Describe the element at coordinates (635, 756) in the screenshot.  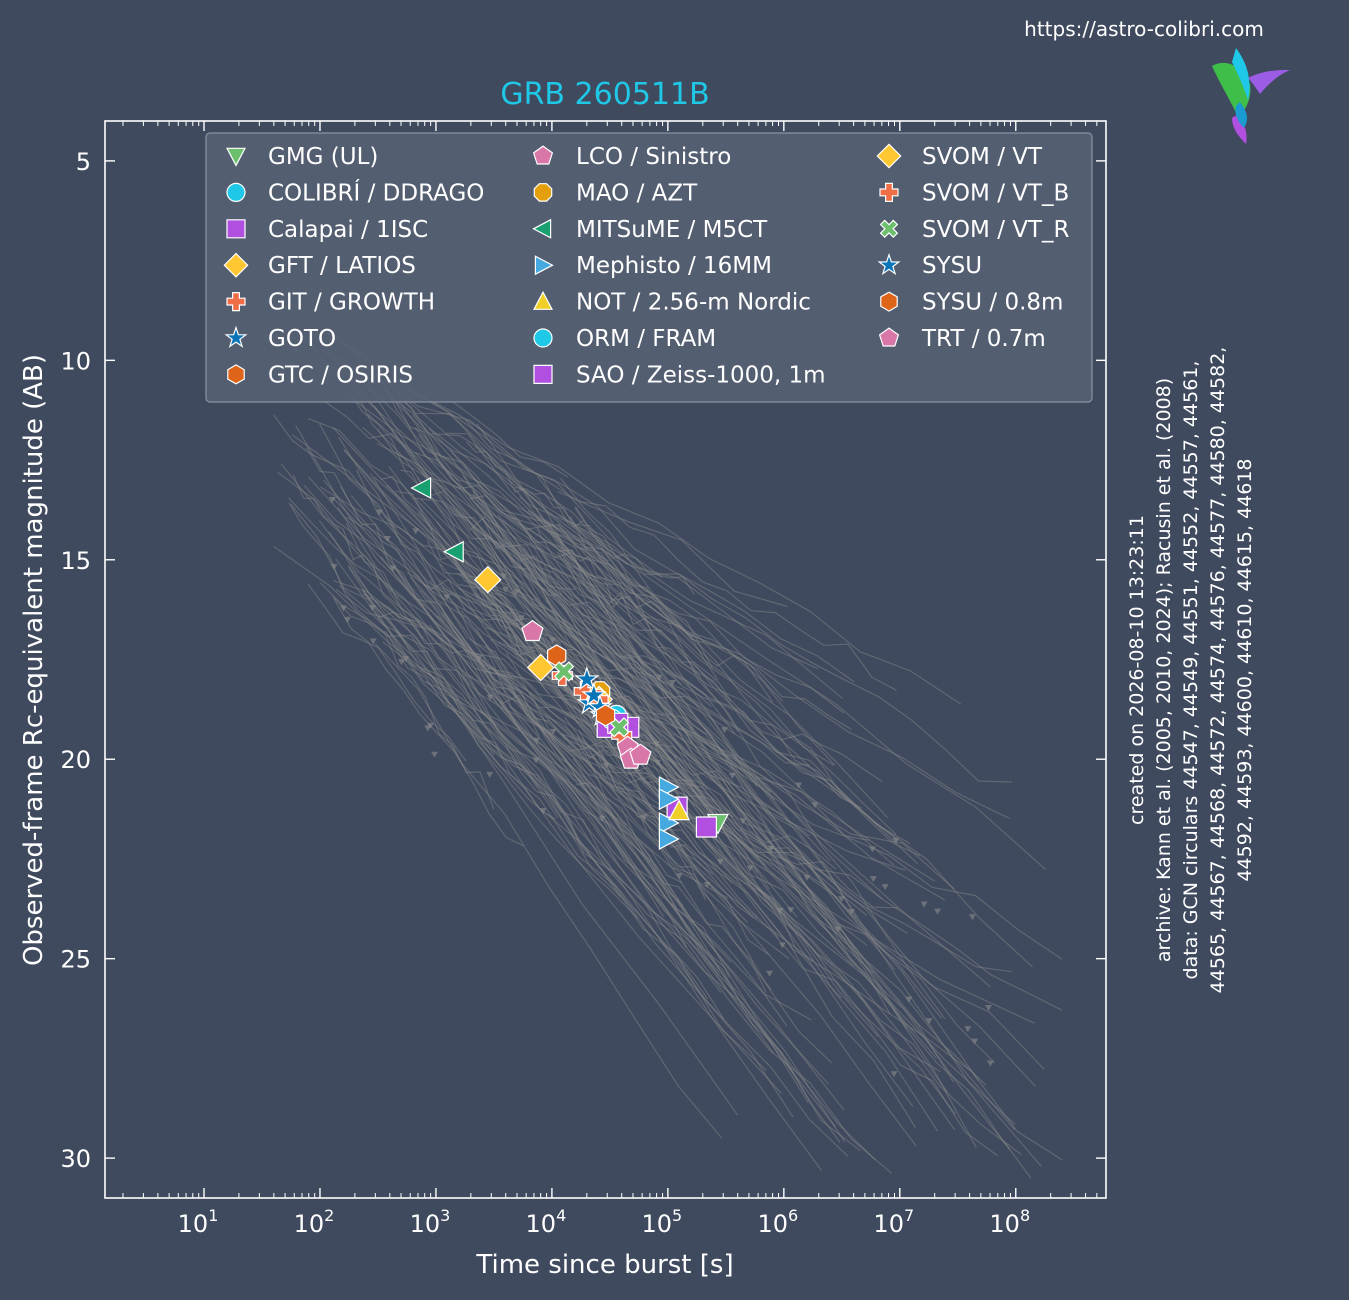
I see `series-trt-0-7m` at that location.